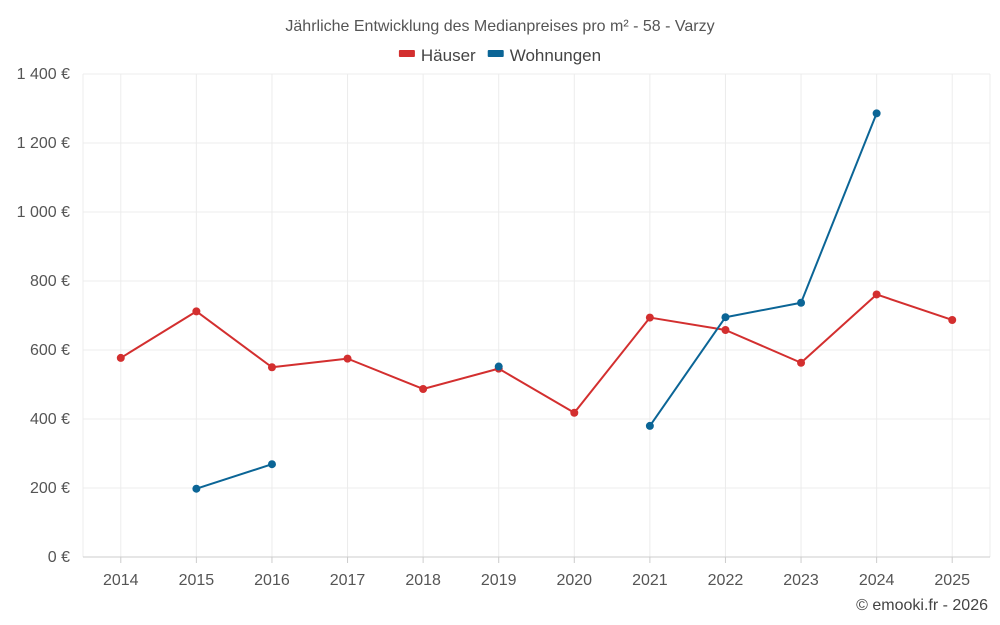  I want to click on x-tick-label: 2020, so click(574, 580).